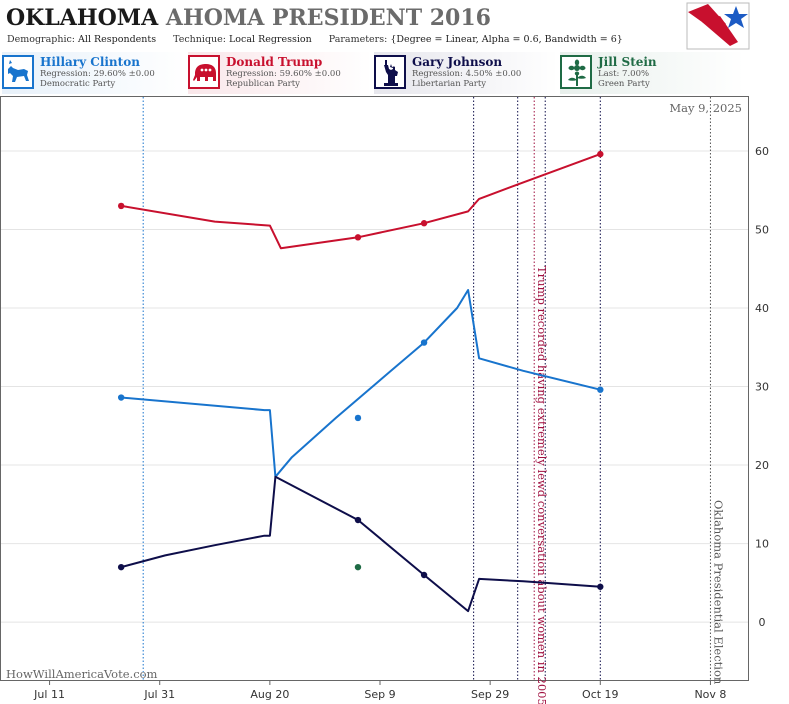  Describe the element at coordinates (270, 39) in the screenshot. I see `technique-value: Local Regression` at that location.